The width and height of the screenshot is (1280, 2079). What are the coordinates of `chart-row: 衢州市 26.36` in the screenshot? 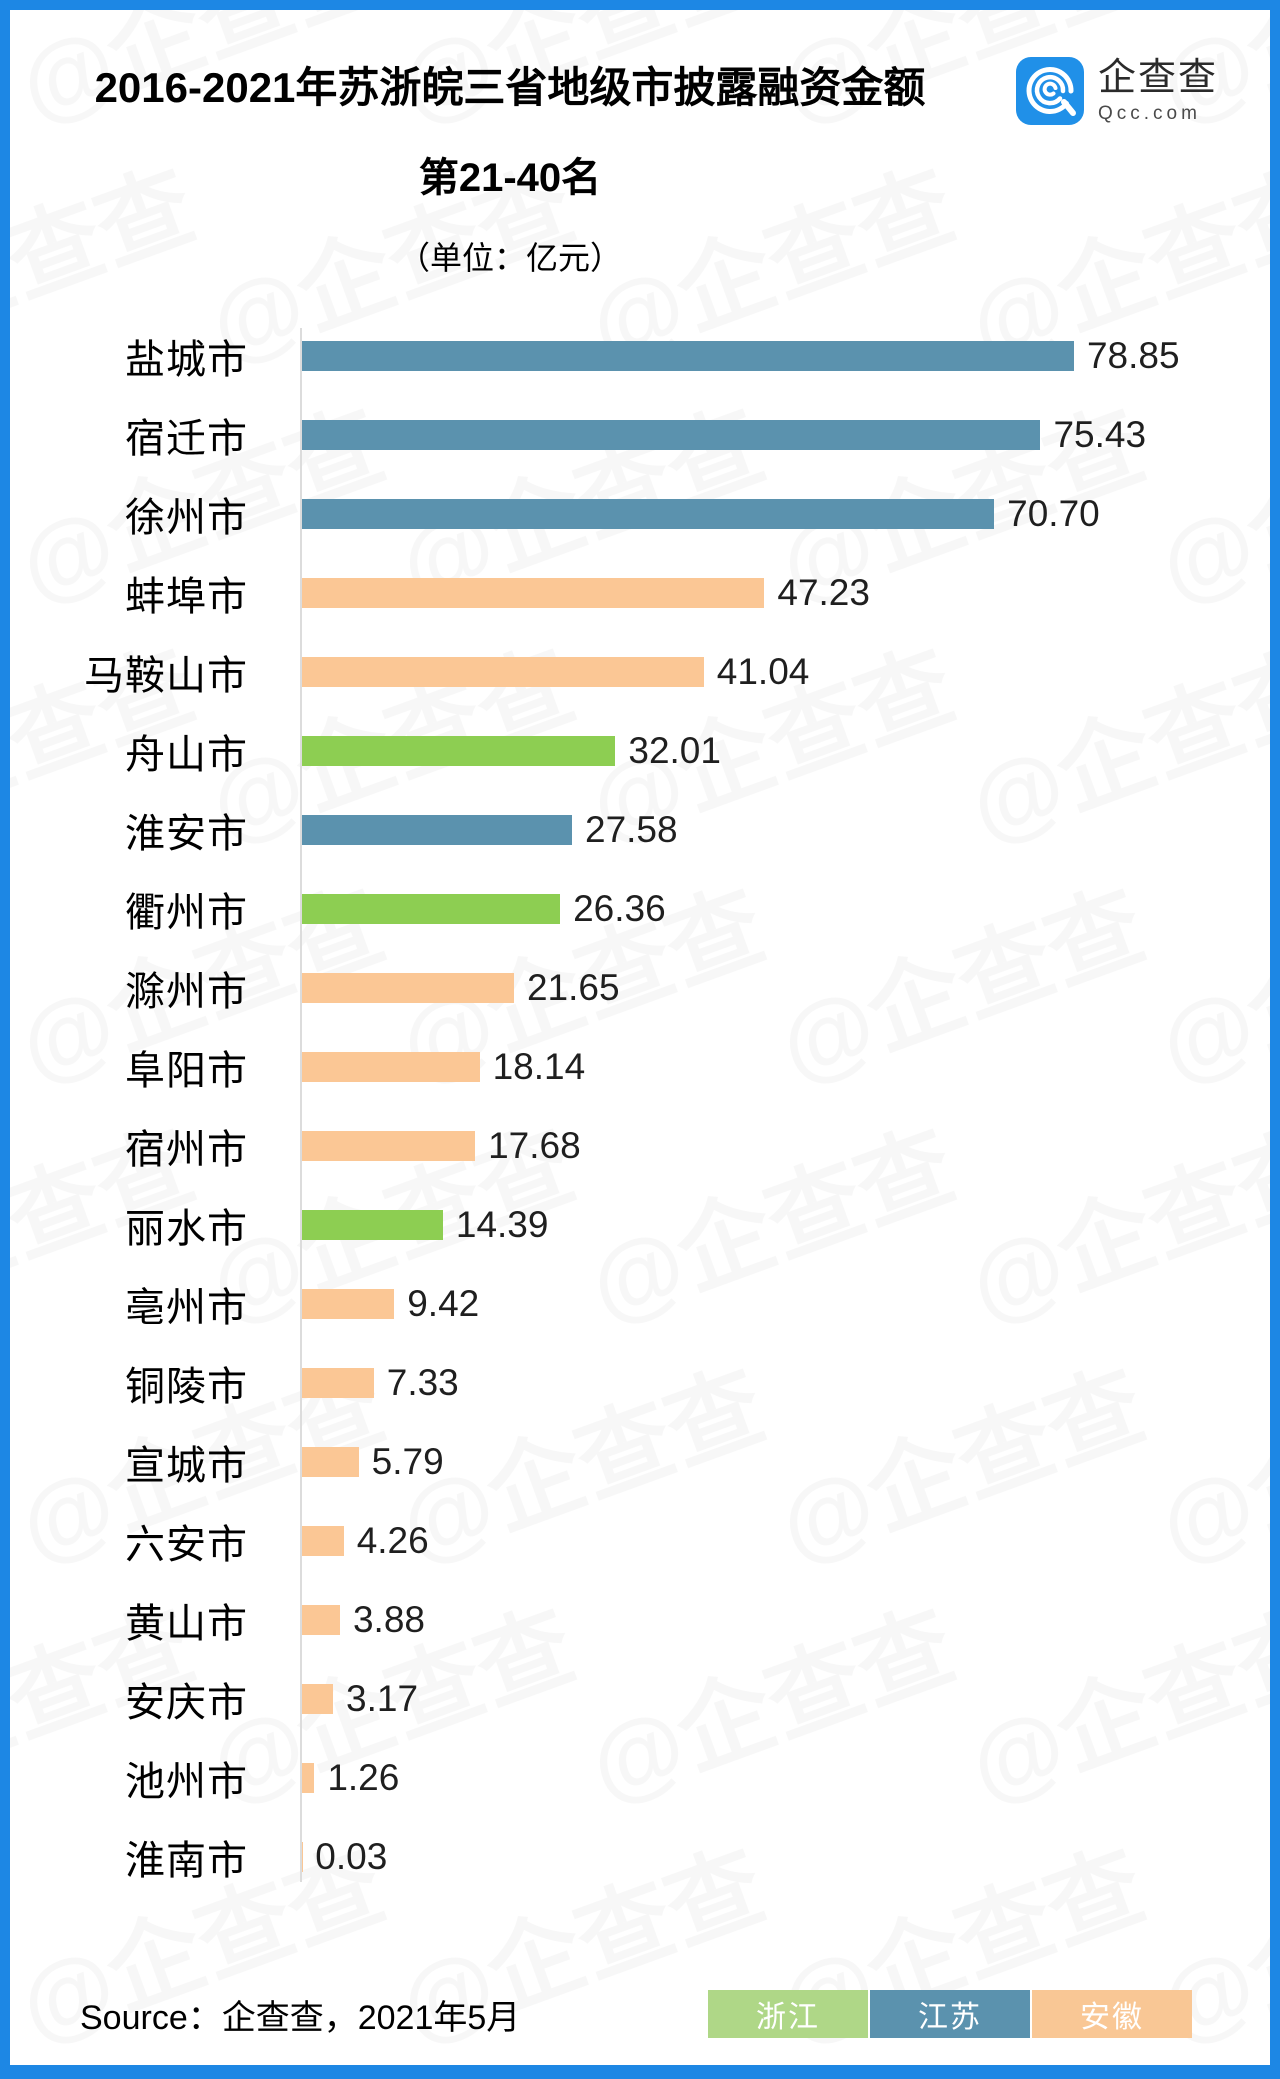 It's located at (640, 908).